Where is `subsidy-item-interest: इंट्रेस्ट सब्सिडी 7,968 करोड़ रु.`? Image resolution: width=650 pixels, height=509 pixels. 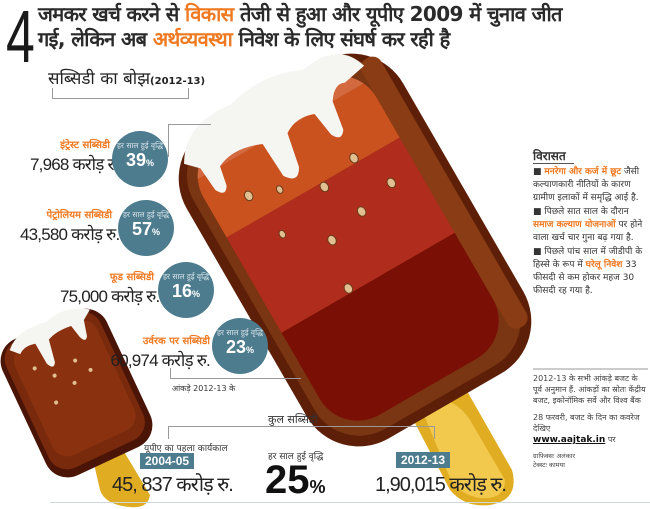 subsidy-item-interest: इंट्रेस्ट सब्सिडी 7,968 करोड़ रु. is located at coordinates (76, 157).